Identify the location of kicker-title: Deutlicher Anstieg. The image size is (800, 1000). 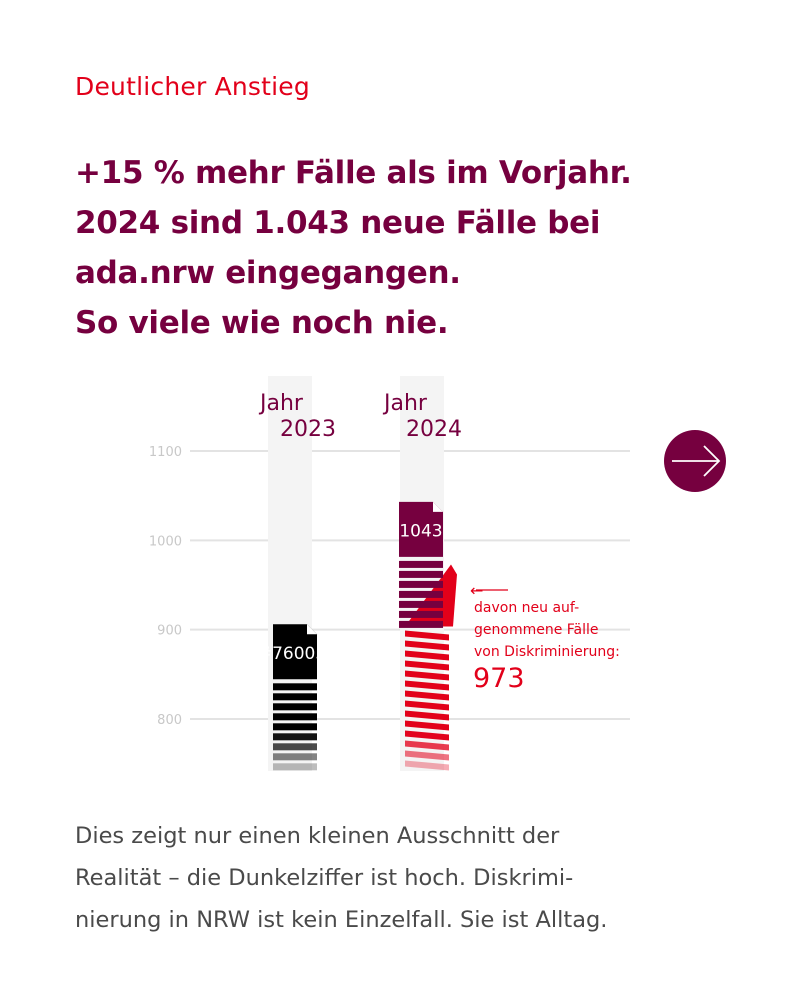
(192, 86).